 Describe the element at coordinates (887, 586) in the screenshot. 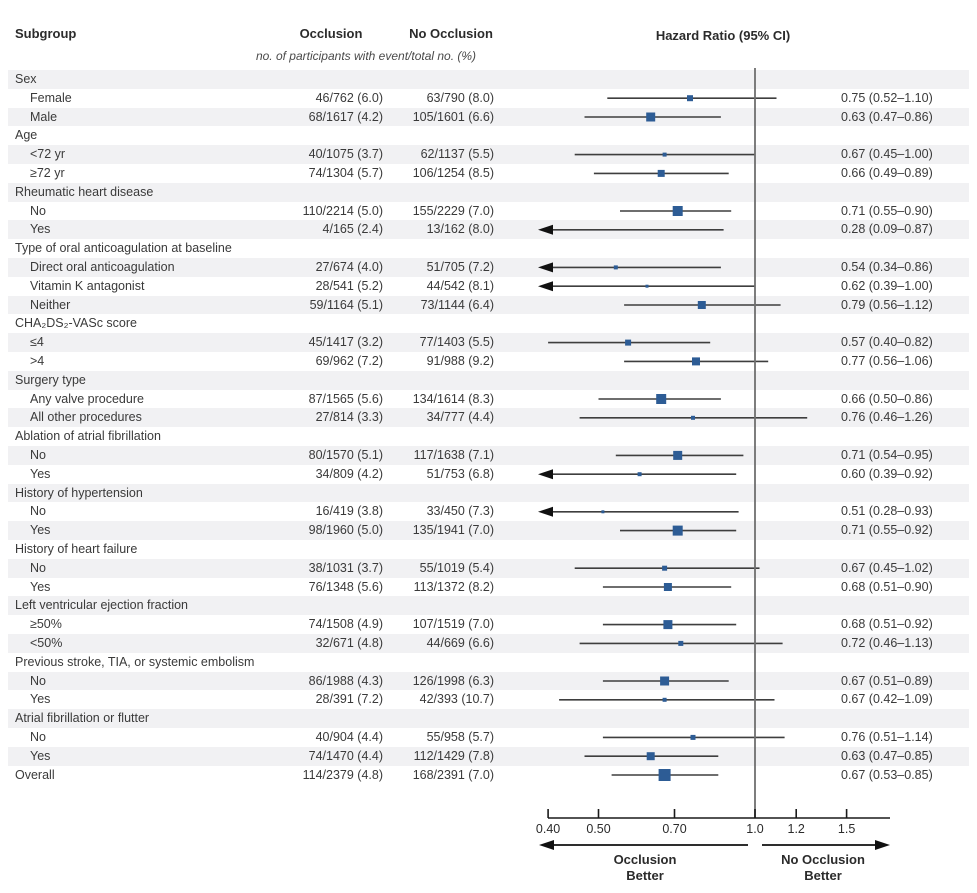

I see `hazard-ratio-text: 0.68 (0.51–0.90)` at that location.